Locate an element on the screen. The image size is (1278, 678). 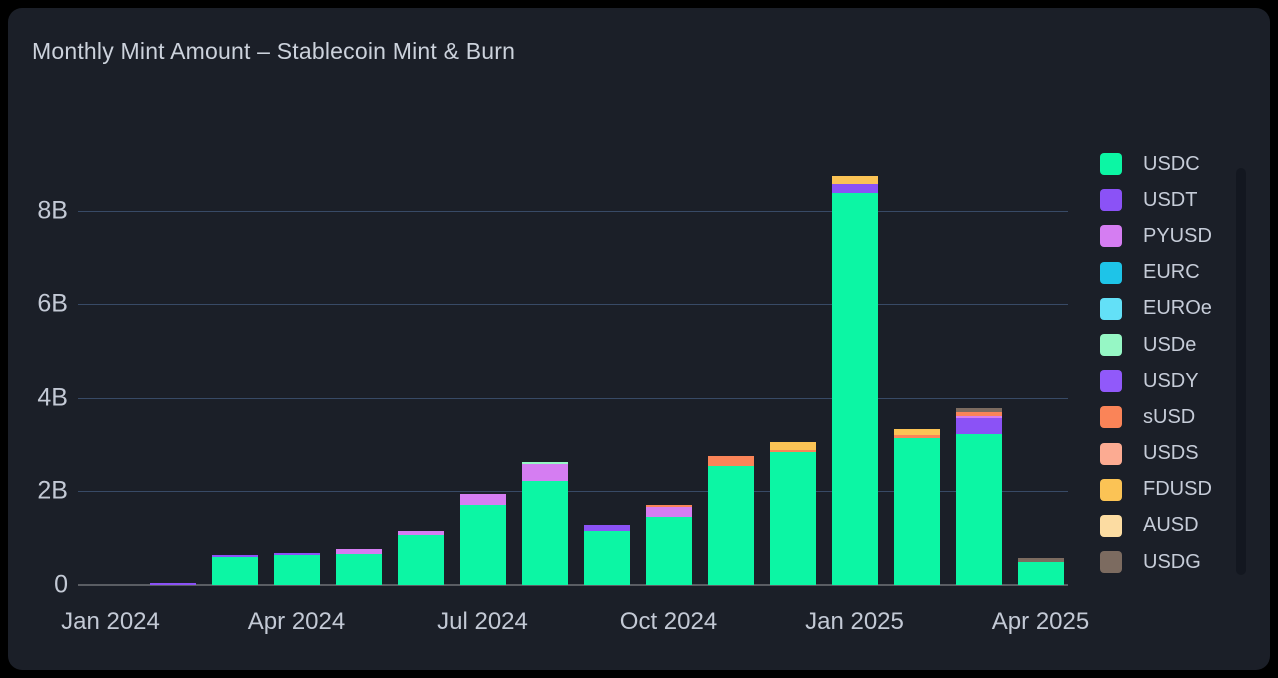
legend-item-USDe: USDe is located at coordinates (1156, 345).